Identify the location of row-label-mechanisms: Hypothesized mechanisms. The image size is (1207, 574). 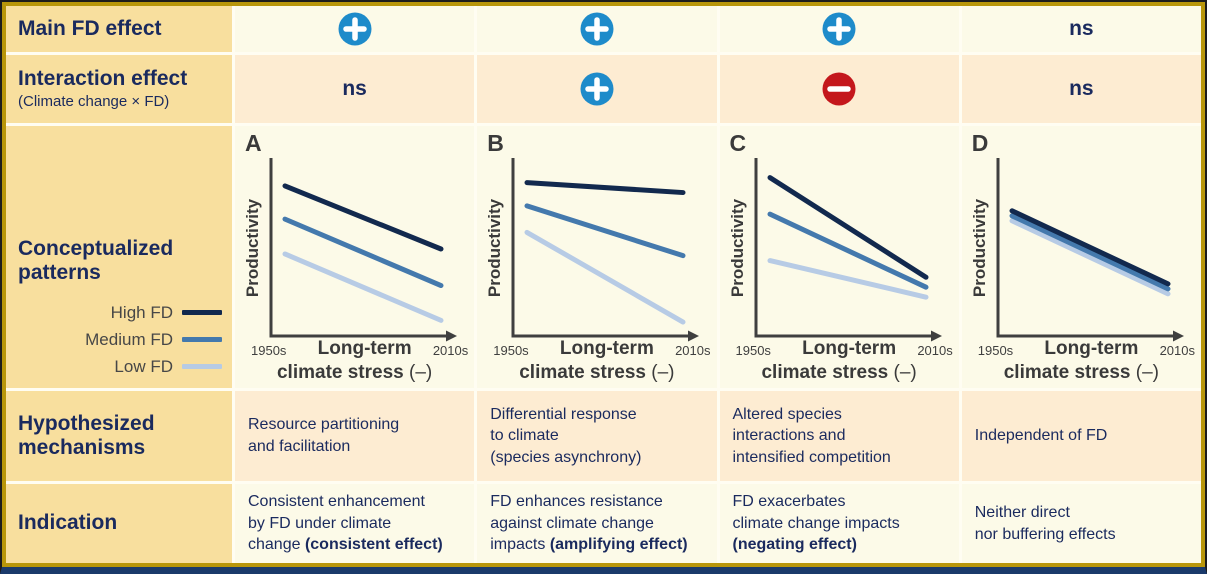
(119, 436).